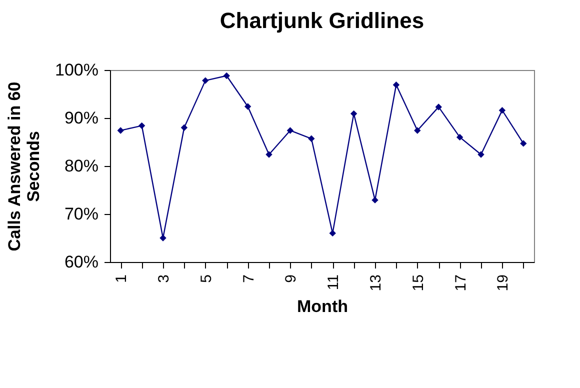  I want to click on x-tick-label: 15, so click(418, 283).